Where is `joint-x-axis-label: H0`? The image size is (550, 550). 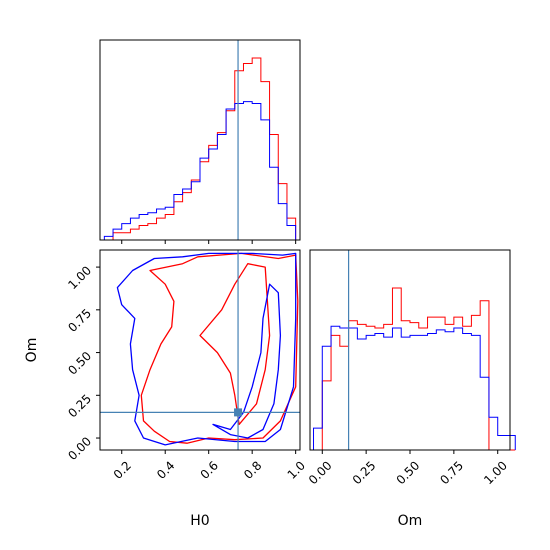
joint-x-axis-label: H0 is located at coordinates (199, 521).